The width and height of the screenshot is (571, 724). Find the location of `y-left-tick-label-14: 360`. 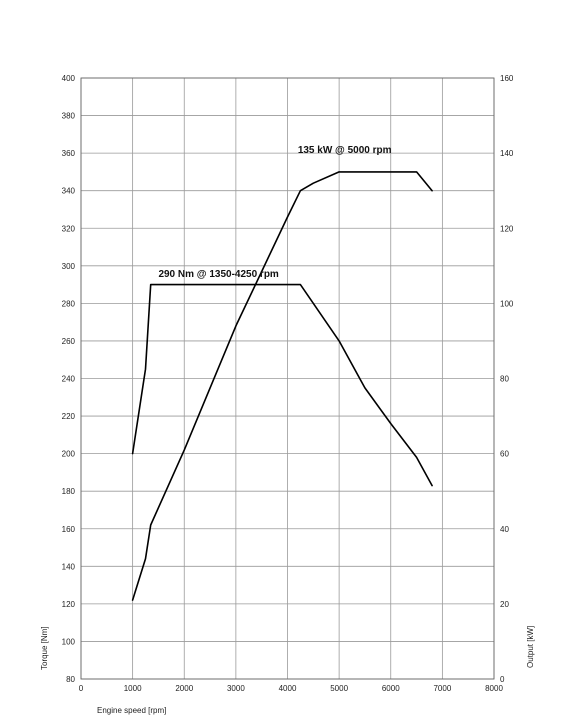

y-left-tick-label-14: 360 is located at coordinates (69, 153).